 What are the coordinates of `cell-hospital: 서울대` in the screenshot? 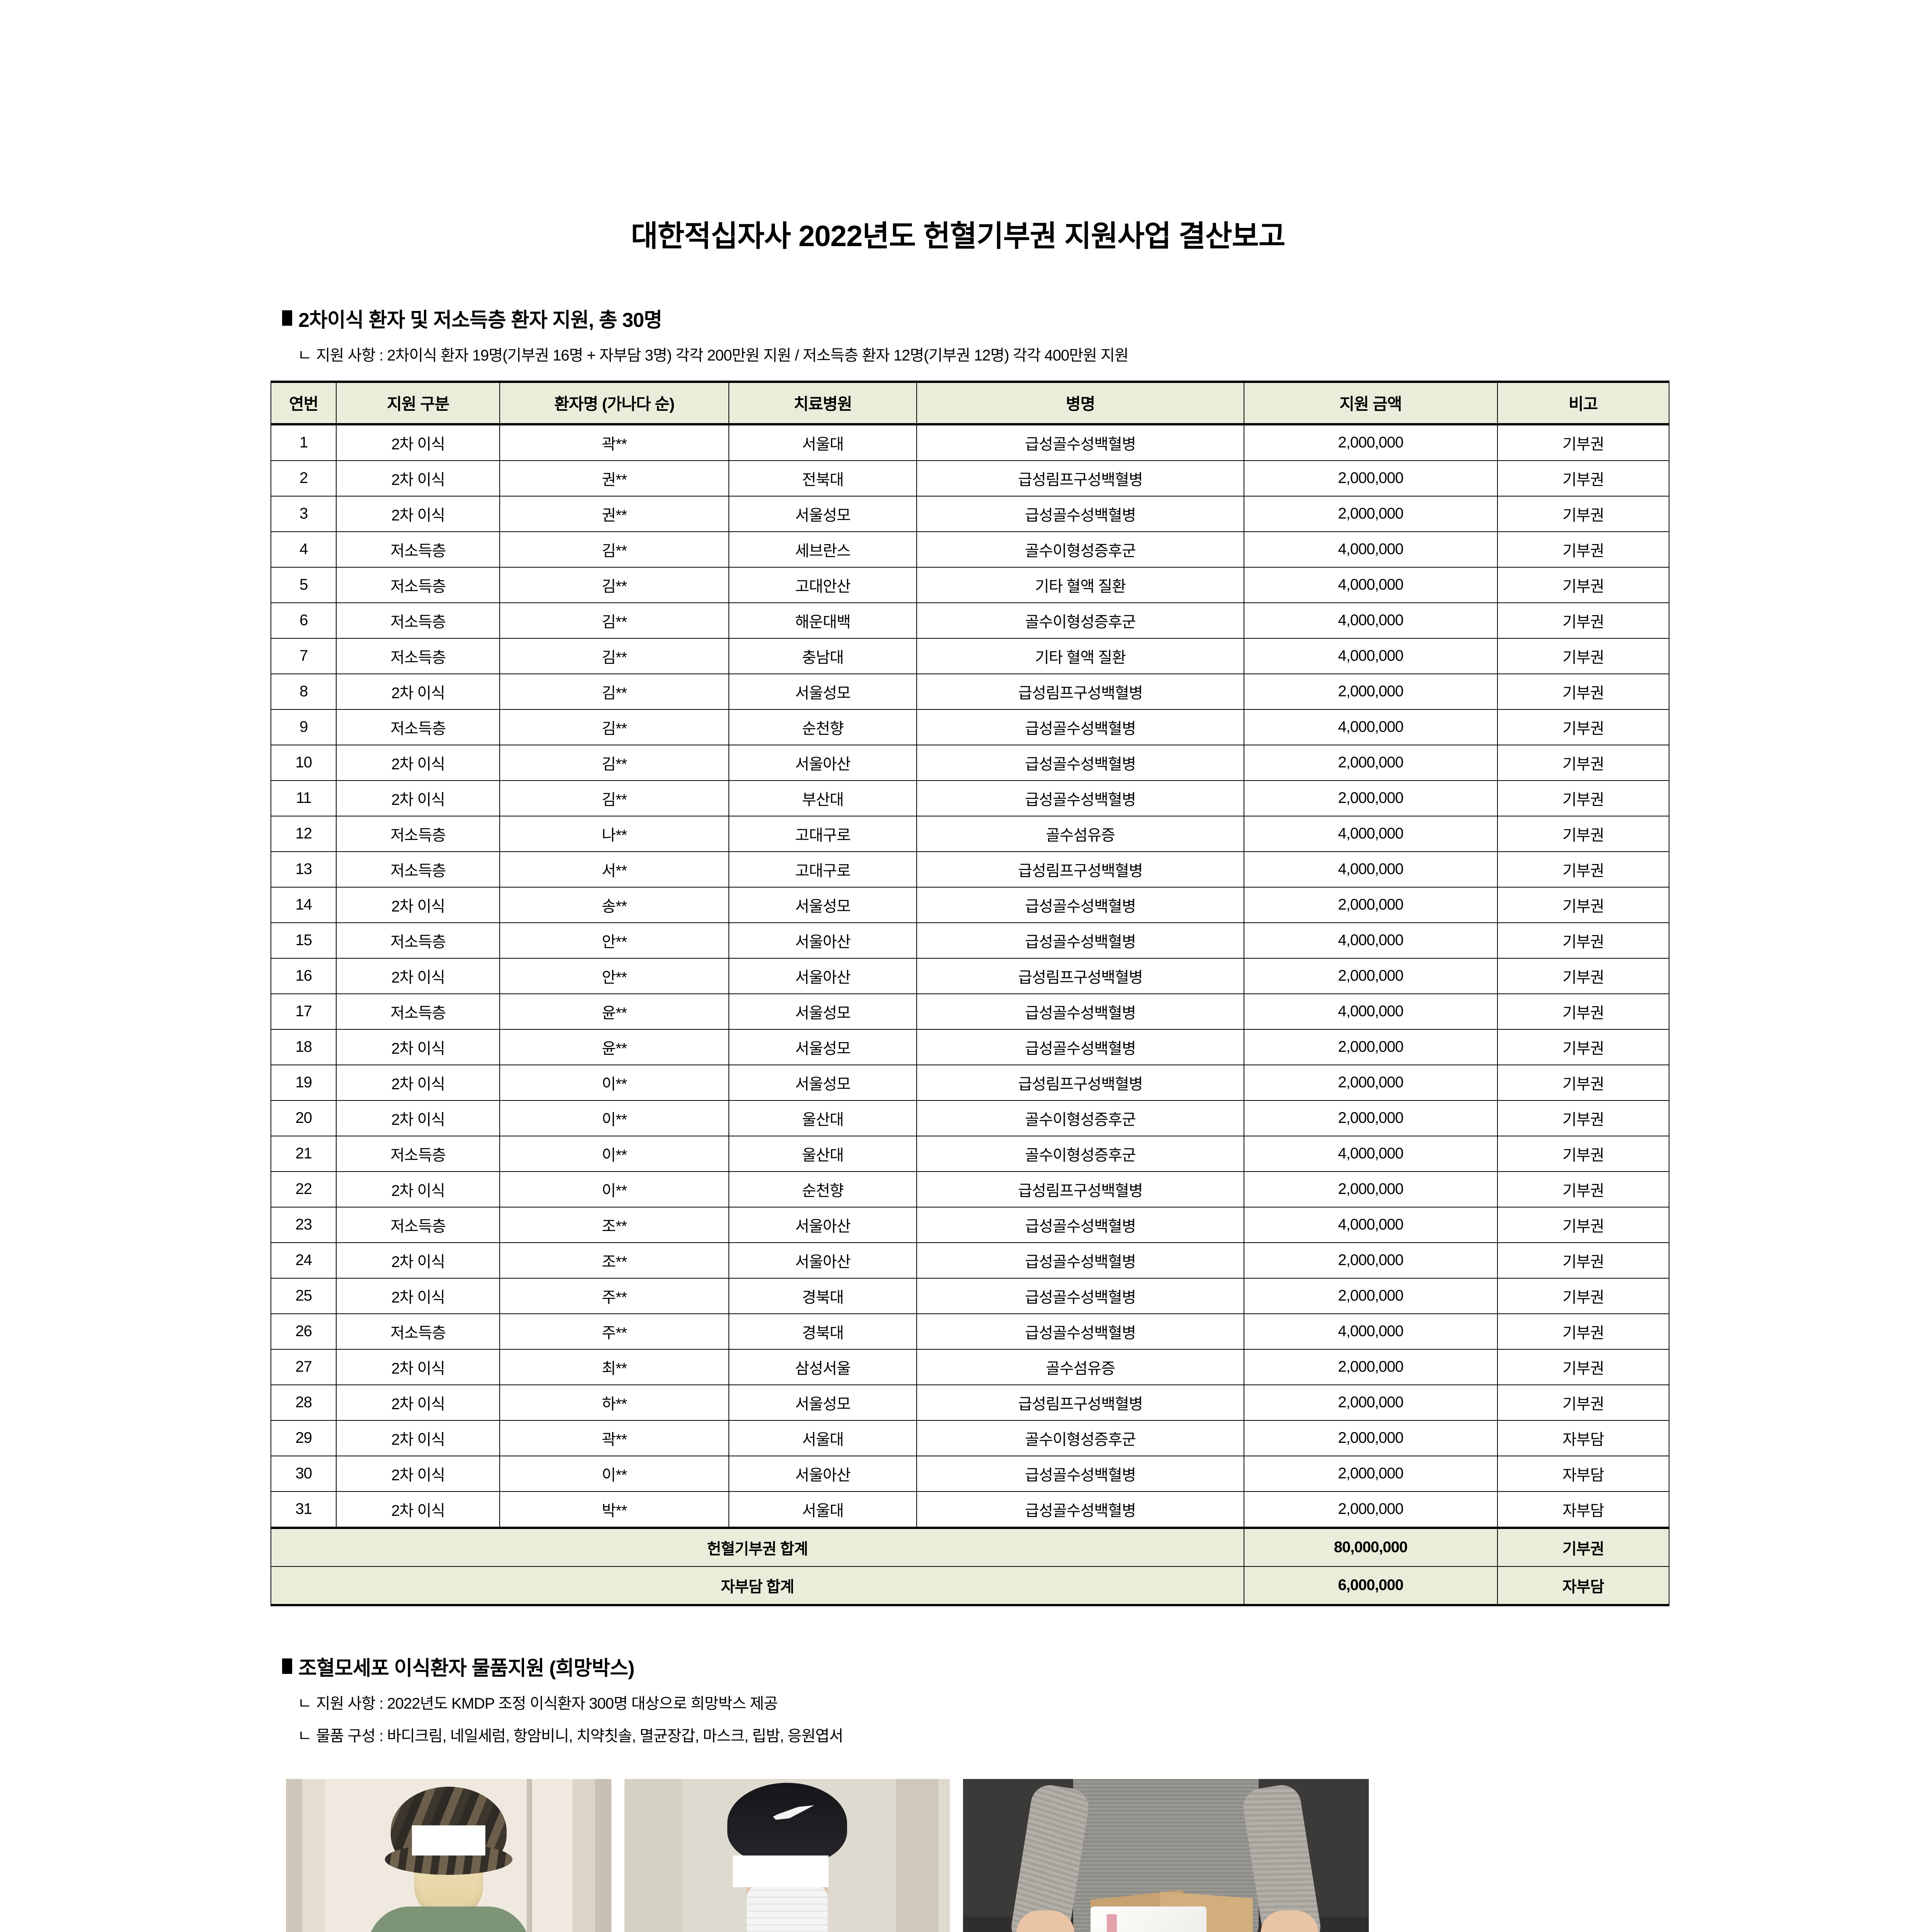 It's located at (822, 442).